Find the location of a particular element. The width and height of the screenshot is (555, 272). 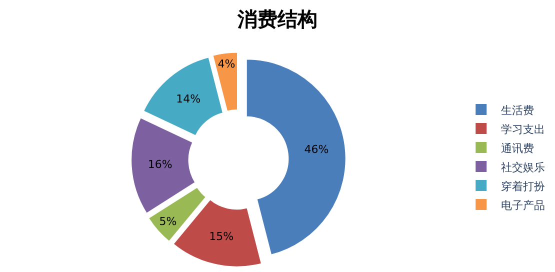

data-label: 4% is located at coordinates (227, 63).